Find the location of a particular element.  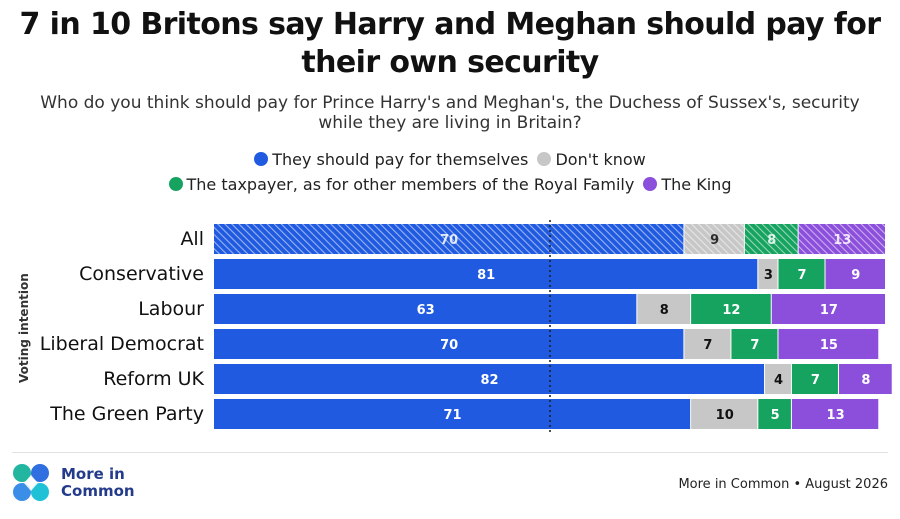

data-label-labour-pay-themselves: 63 is located at coordinates (426, 310).